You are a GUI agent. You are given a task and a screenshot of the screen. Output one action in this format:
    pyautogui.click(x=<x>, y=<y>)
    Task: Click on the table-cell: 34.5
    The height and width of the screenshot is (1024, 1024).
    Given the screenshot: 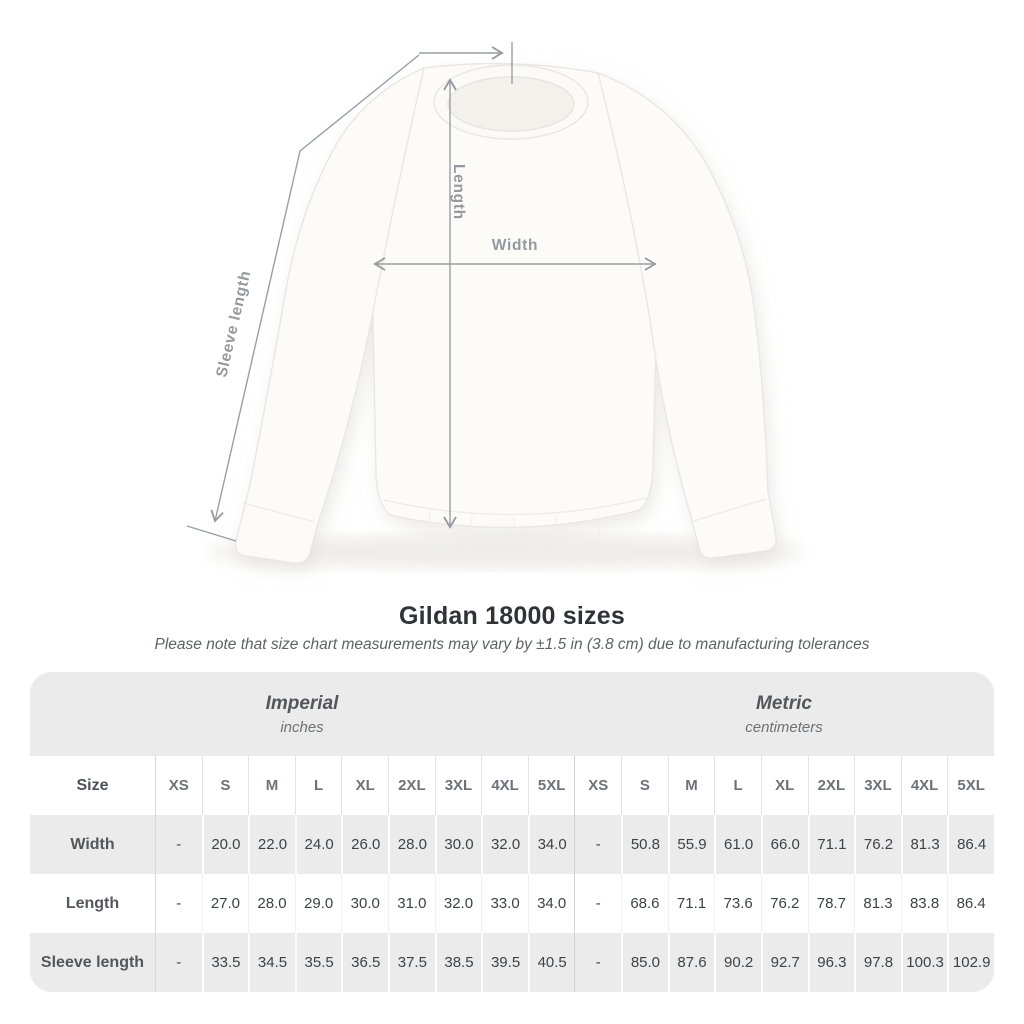 What is the action you would take?
    pyautogui.click(x=271, y=962)
    